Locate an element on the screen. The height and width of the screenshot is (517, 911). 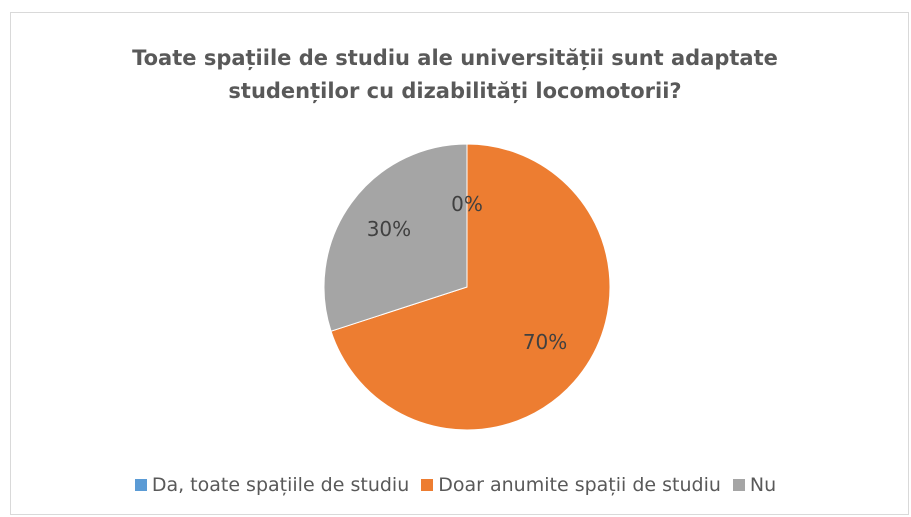
legend-item: Nu is located at coordinates (754, 485).